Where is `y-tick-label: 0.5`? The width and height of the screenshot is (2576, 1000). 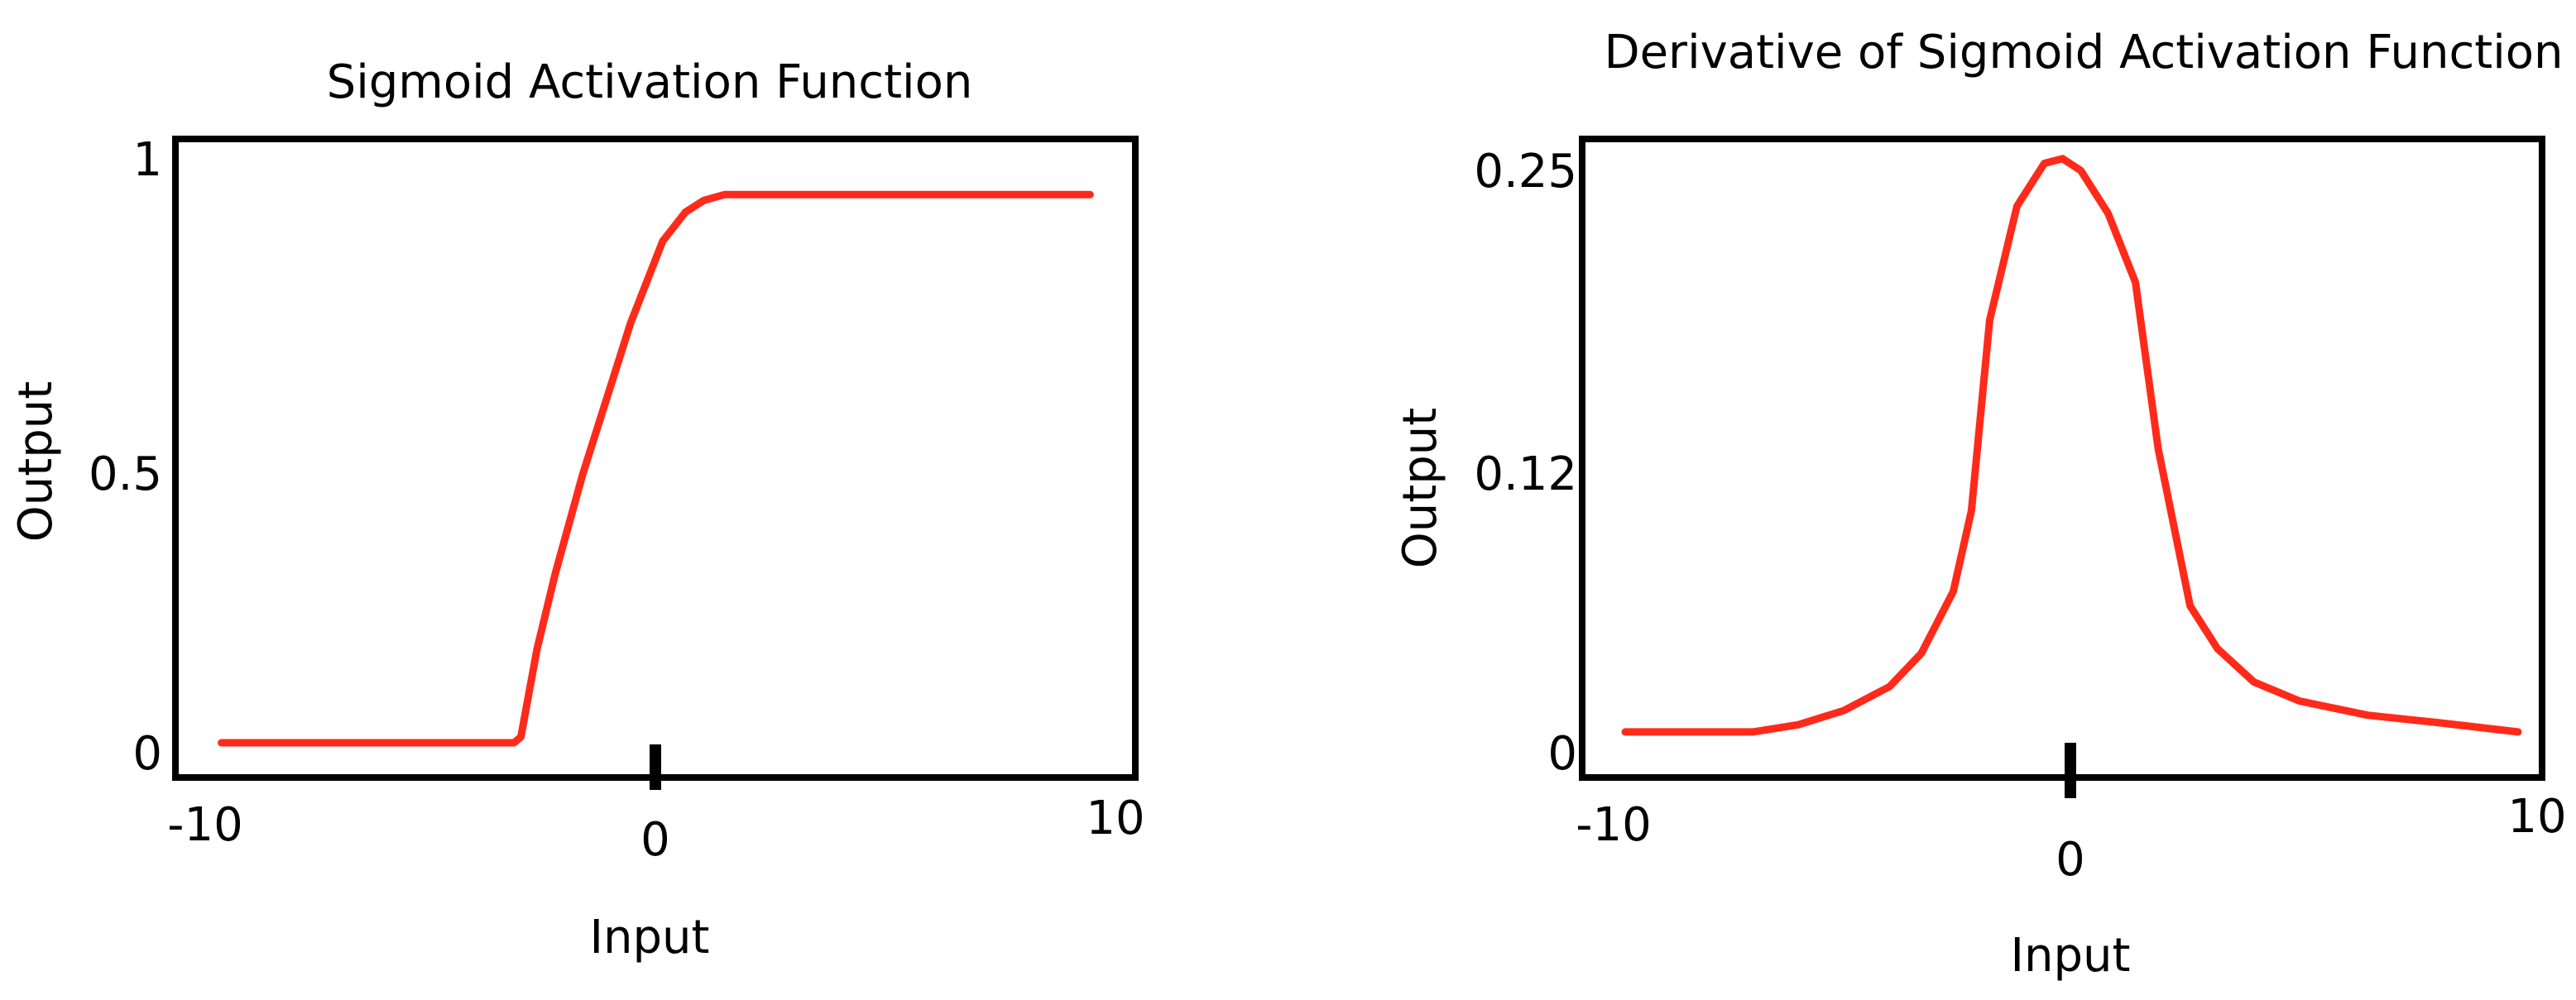
y-tick-label: 0.5 is located at coordinates (126, 474).